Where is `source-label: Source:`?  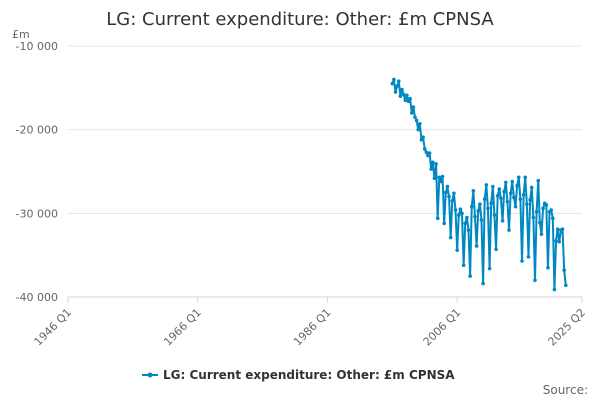 source-label: Source: is located at coordinates (565, 390).